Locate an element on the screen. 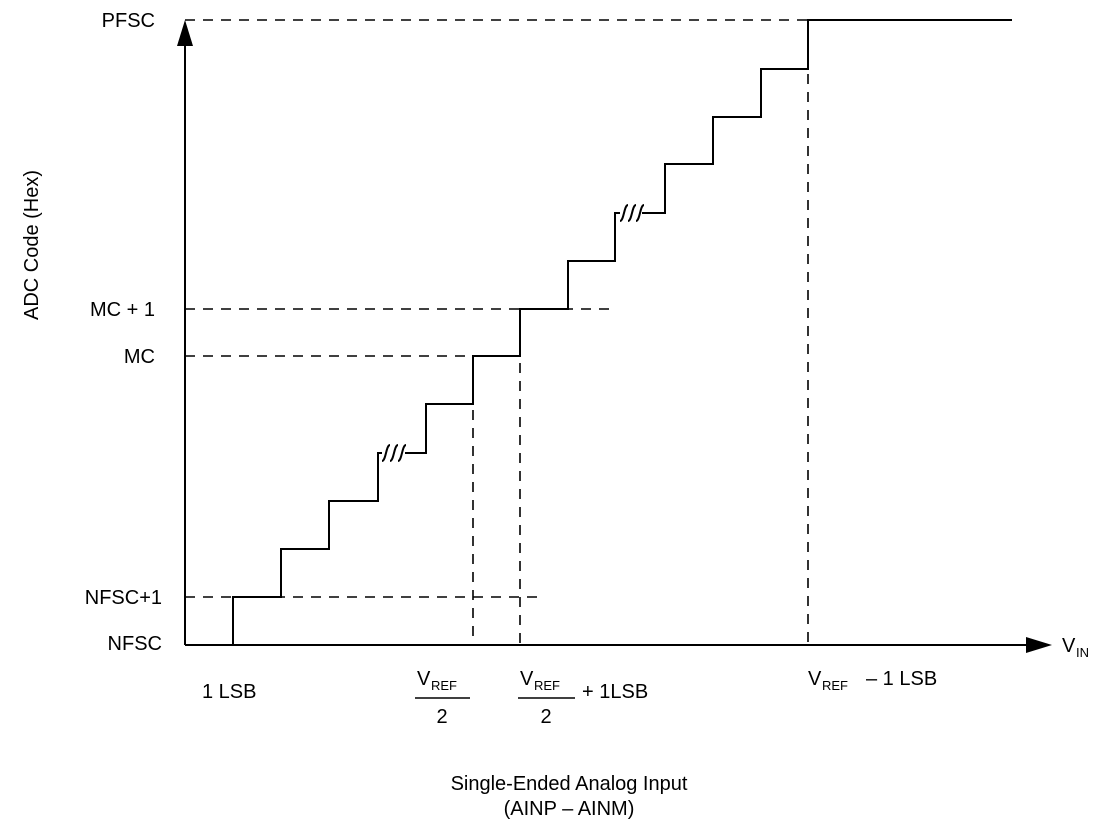 The height and width of the screenshot is (830, 1100). vref-half-plus-suffix: + 1LSB is located at coordinates (615, 692).